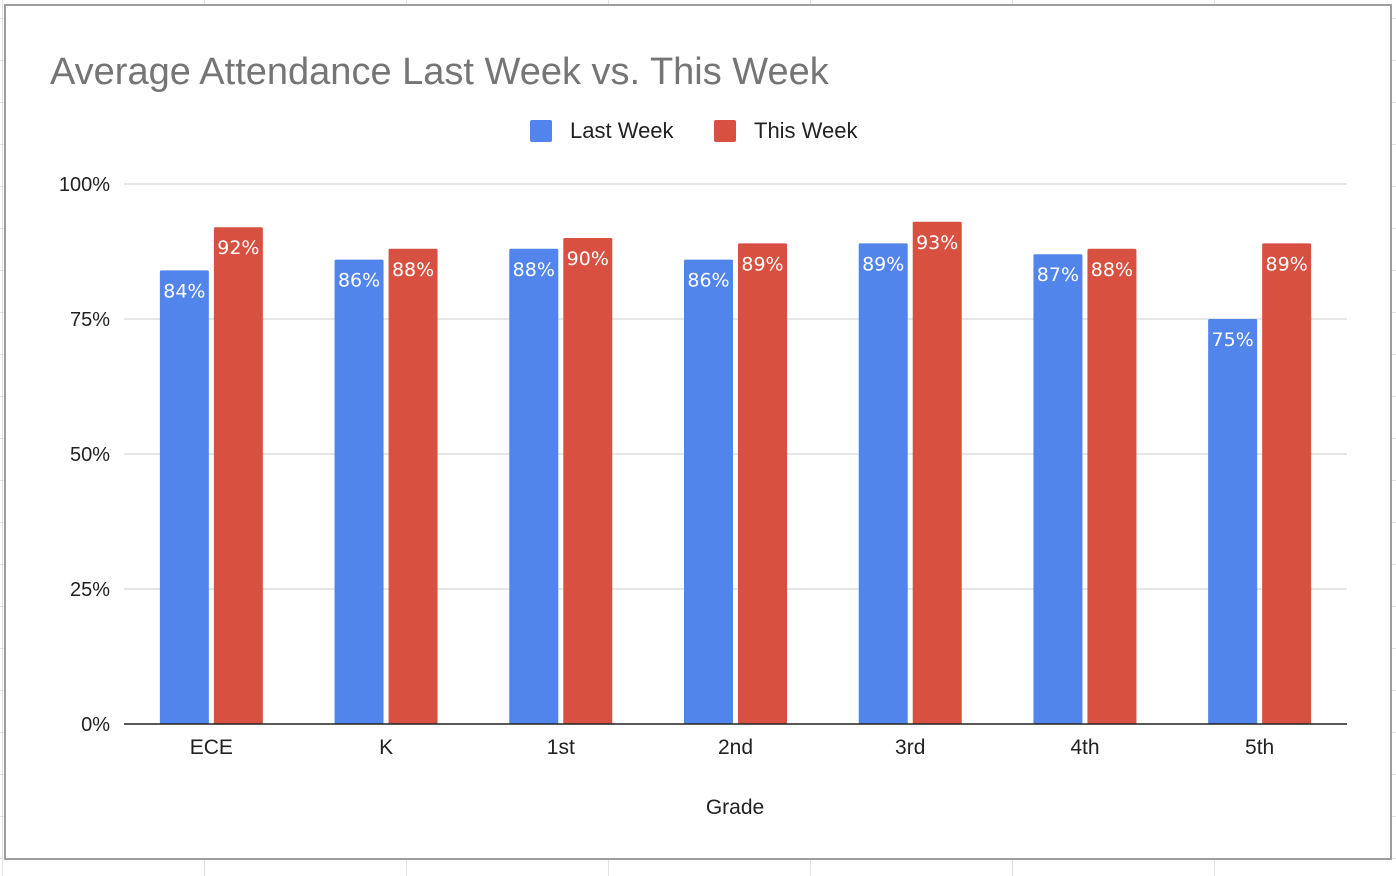 Image resolution: width=1396 pixels, height=876 pixels. Describe the element at coordinates (561, 747) in the screenshot. I see `x-tick-label: 1st` at that location.